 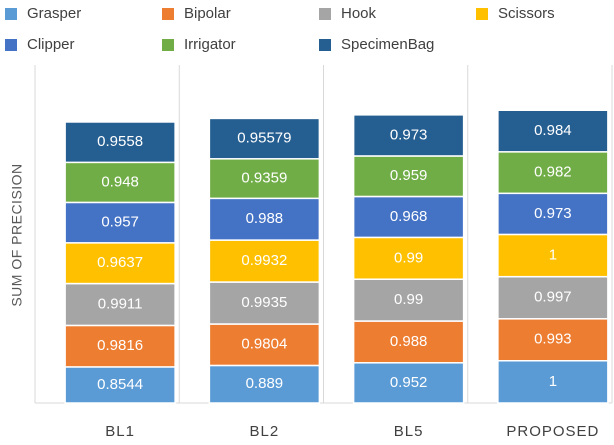 I want to click on value-label: 0.9932, so click(x=264, y=260).